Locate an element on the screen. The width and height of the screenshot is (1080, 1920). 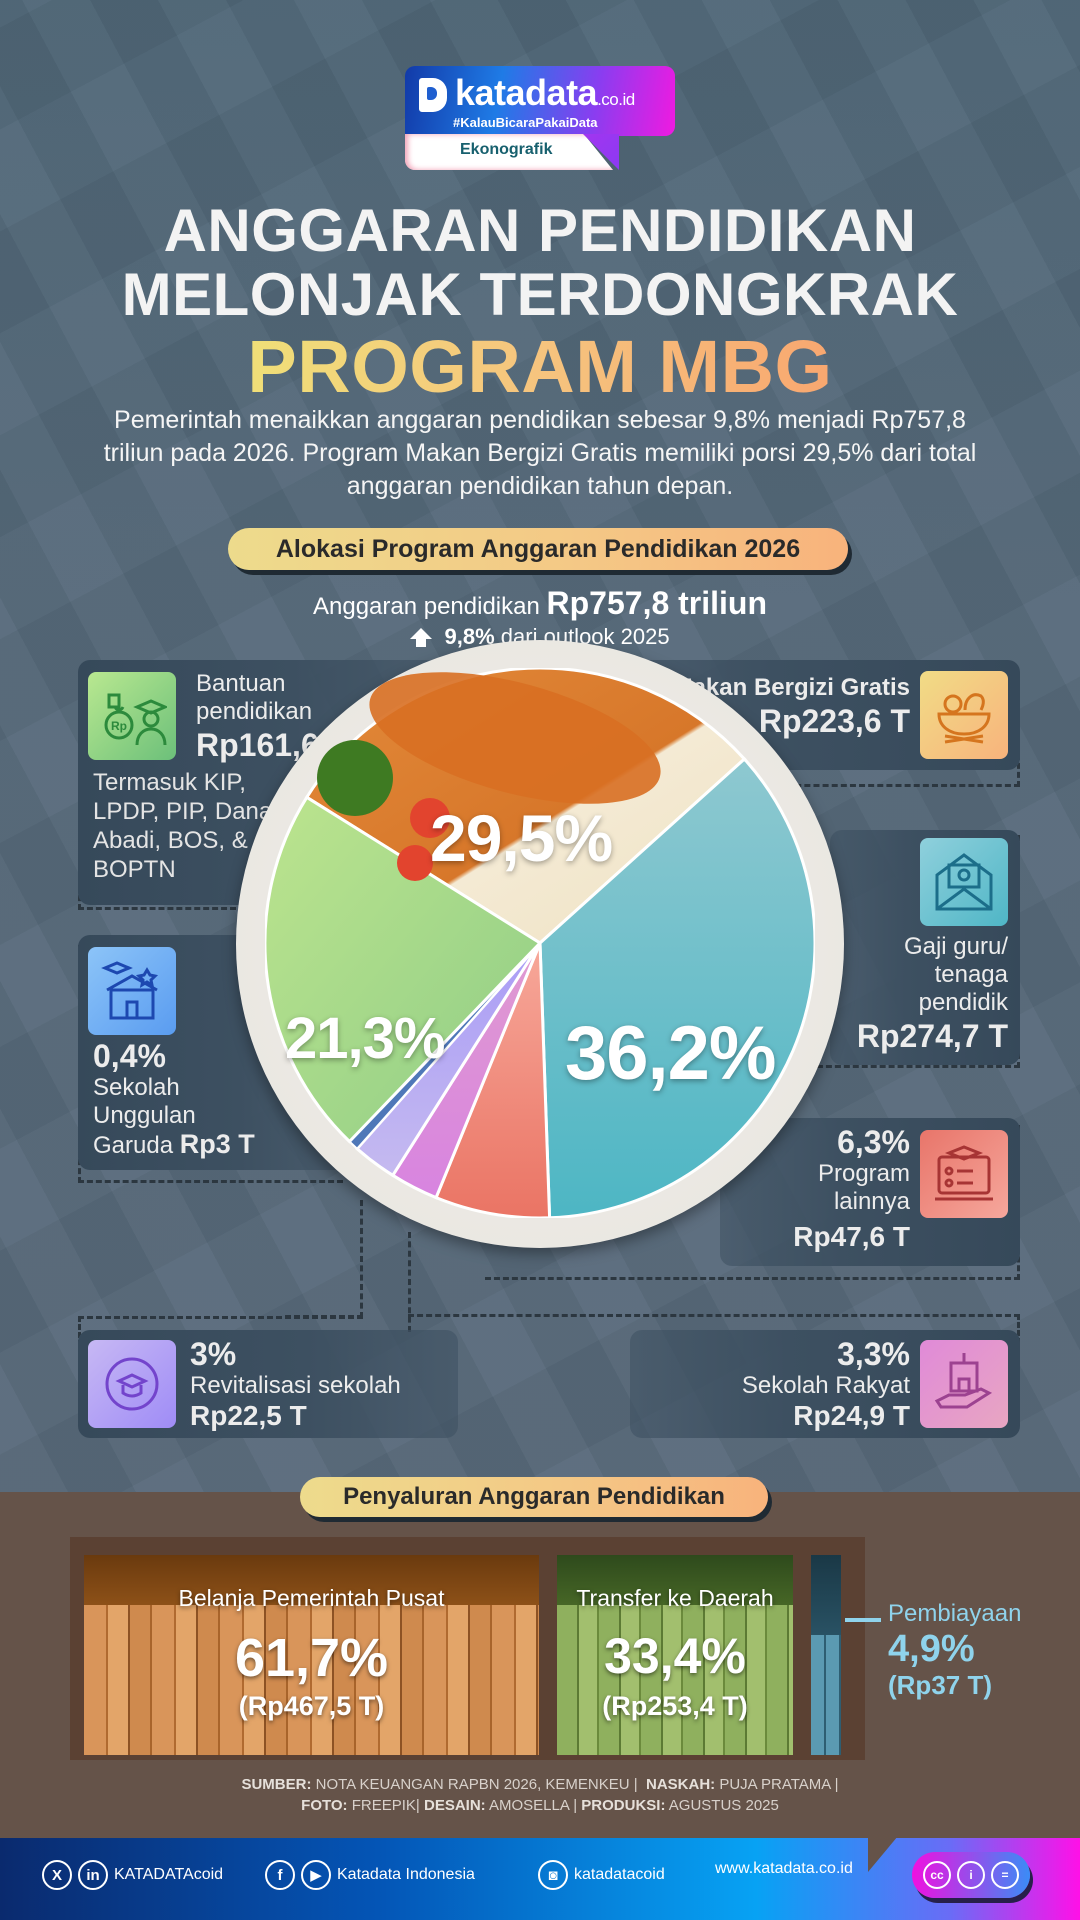
footer-facebook-youtube: f ▶ Katadata Indonesia is located at coordinates (370, 1875).